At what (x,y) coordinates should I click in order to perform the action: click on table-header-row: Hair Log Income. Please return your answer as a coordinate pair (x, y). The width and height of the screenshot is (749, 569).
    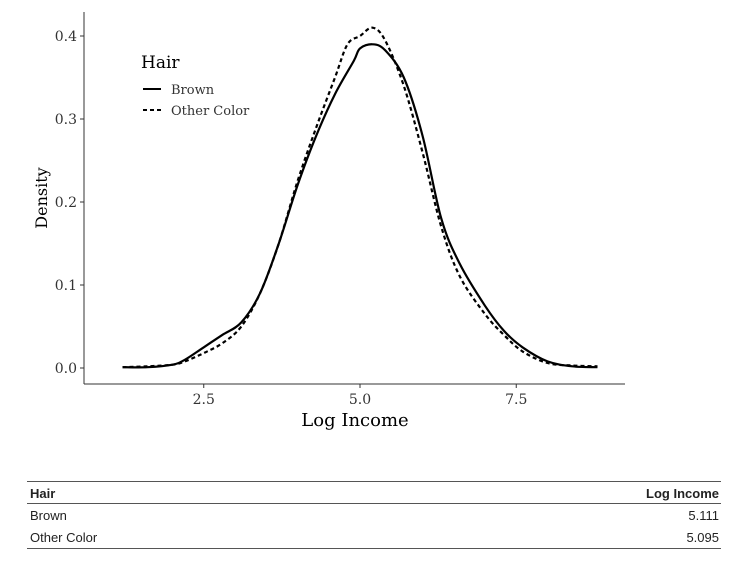
    Looking at the image, I should click on (374, 492).